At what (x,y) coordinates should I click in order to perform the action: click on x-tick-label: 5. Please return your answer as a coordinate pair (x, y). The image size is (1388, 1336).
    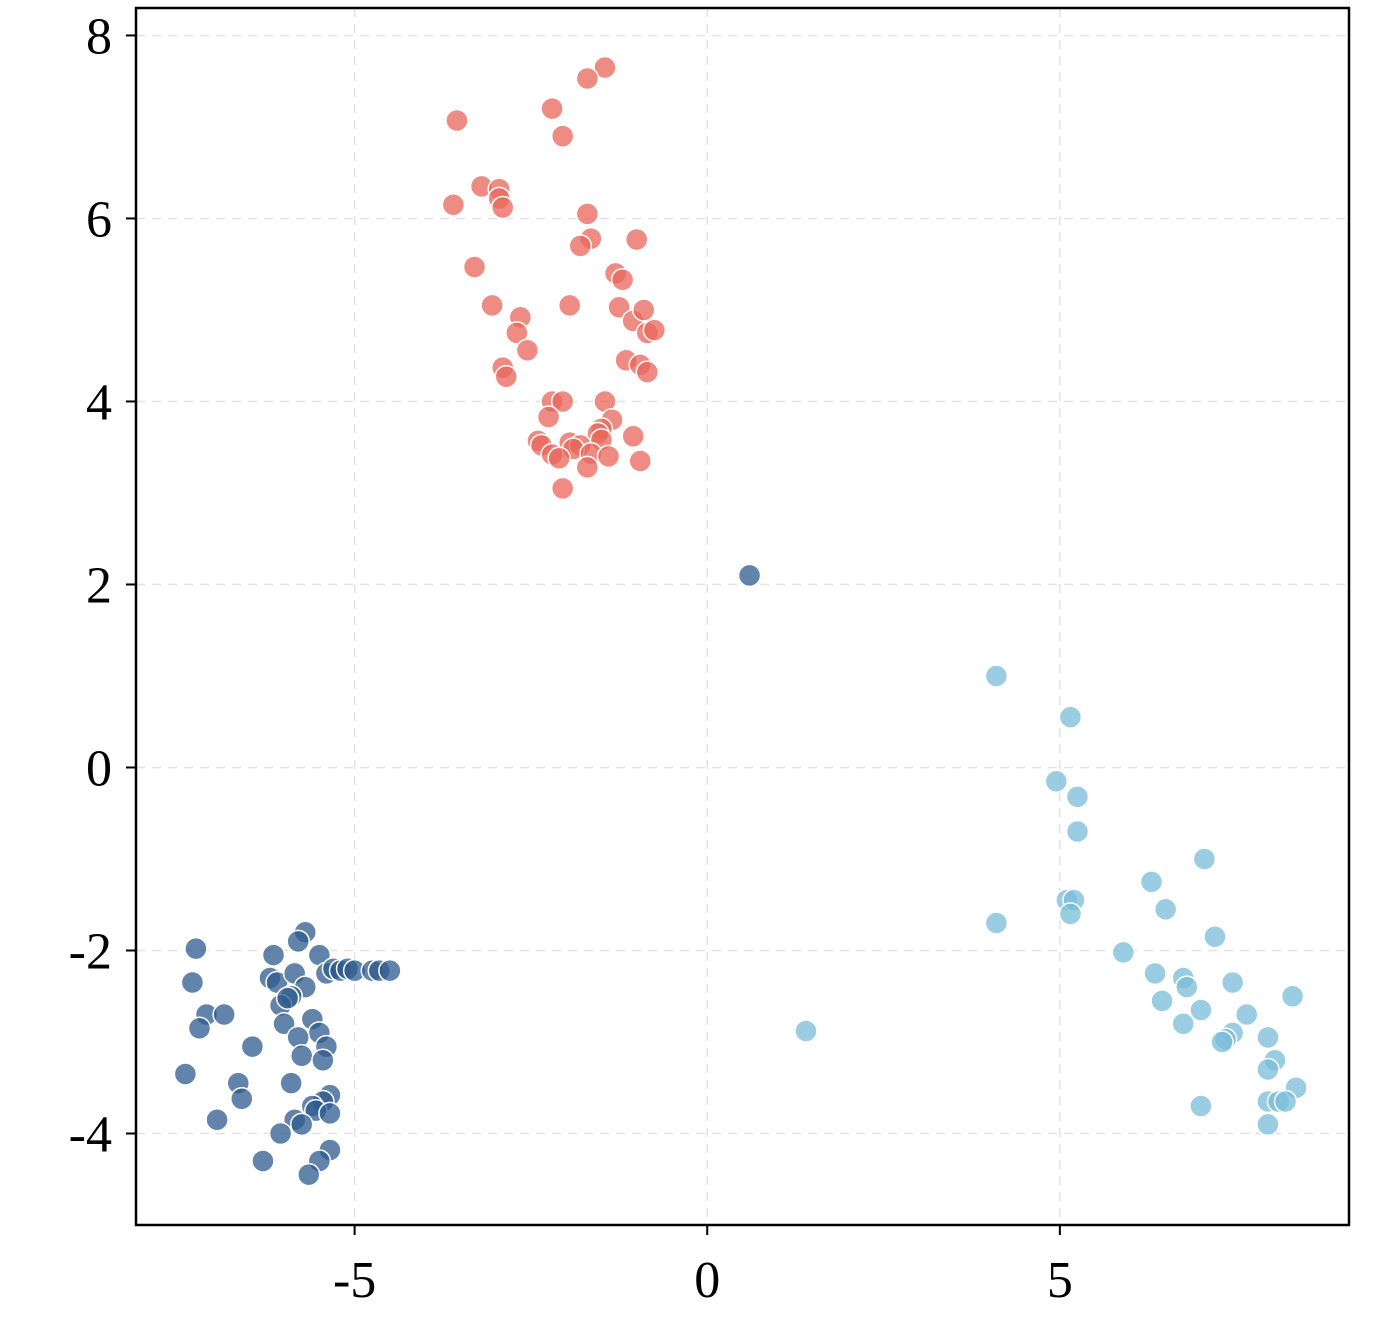
    Looking at the image, I should click on (1060, 1280).